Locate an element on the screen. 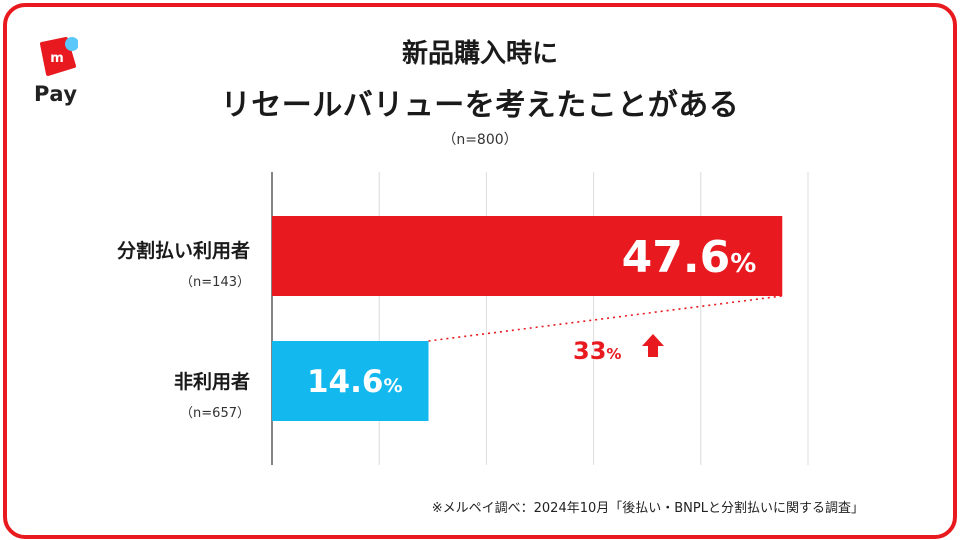 The height and width of the screenshot is (540, 960). page-title-line1: 新品購入時に is located at coordinates (479, 54).